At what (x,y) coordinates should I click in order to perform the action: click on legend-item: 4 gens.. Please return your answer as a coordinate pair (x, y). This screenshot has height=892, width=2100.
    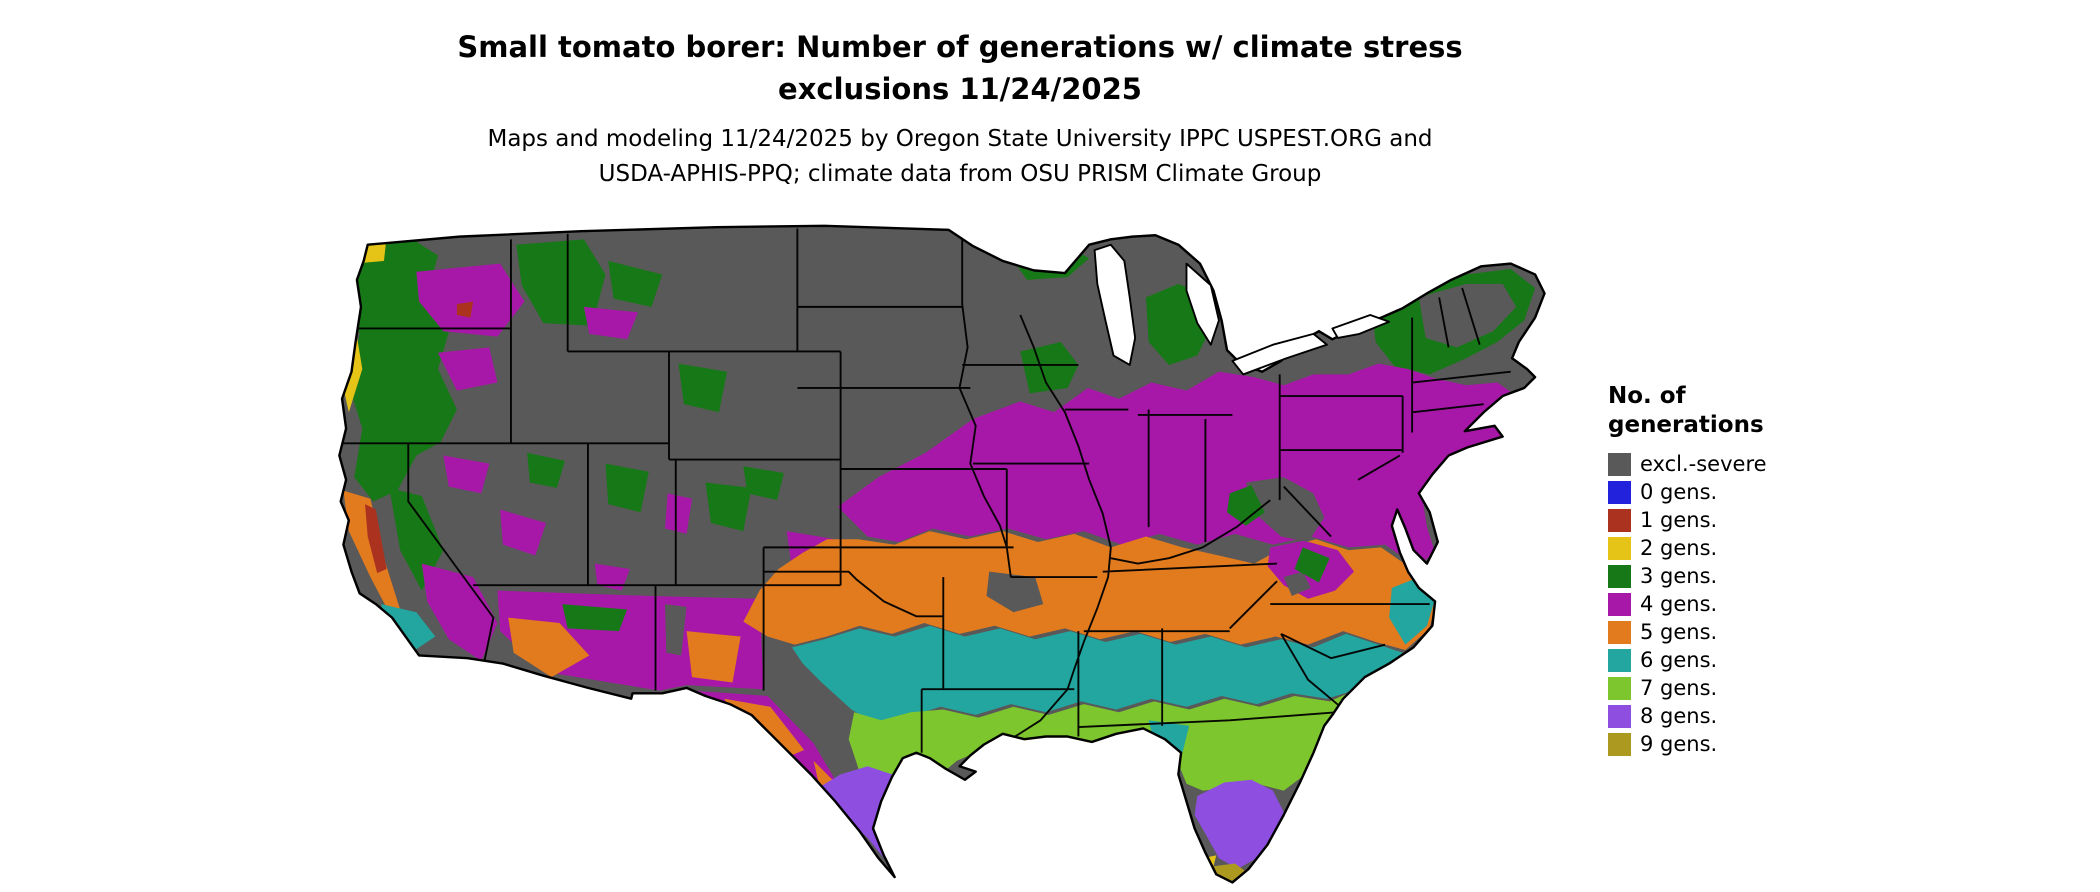
    Looking at the image, I should click on (1733, 603).